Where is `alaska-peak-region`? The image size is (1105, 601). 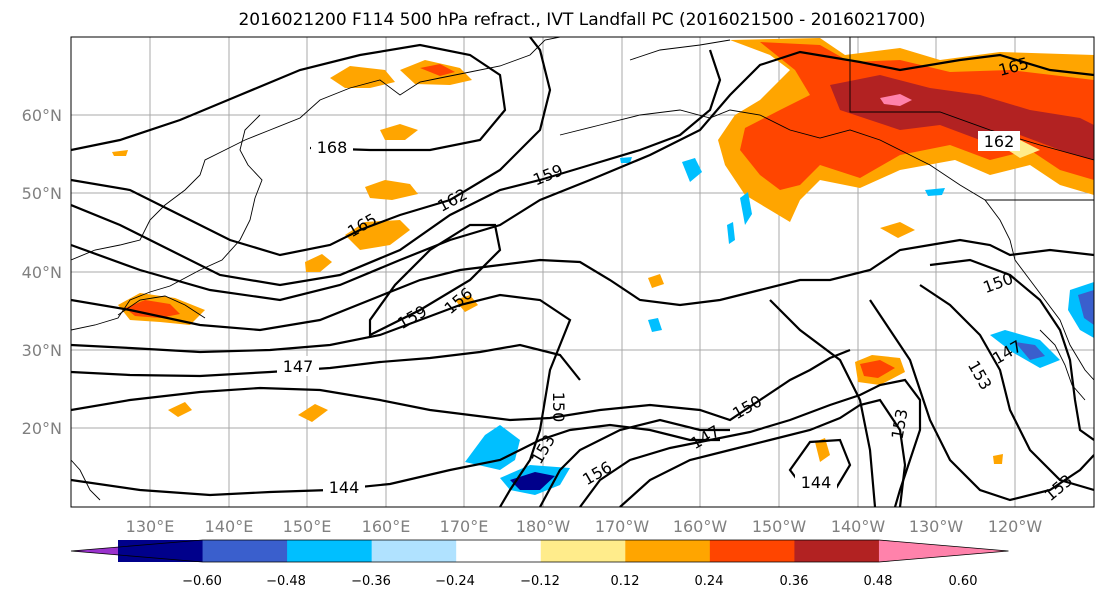
alaska-peak-region is located at coordinates (896, 100).